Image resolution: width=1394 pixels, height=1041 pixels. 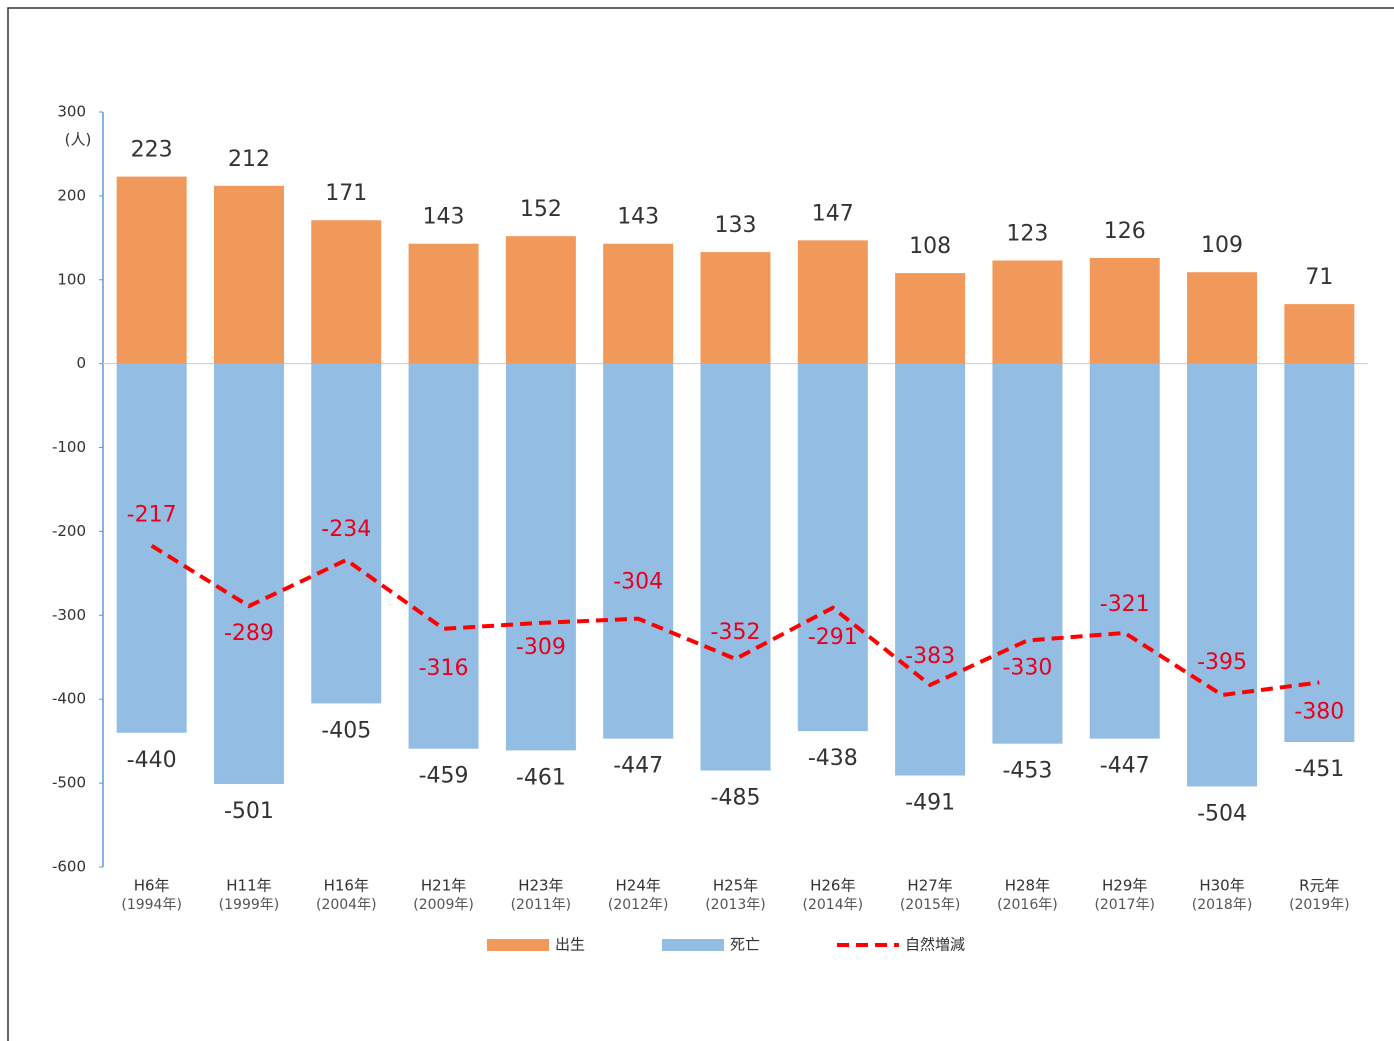 I want to click on data-label: -405, so click(x=346, y=730).